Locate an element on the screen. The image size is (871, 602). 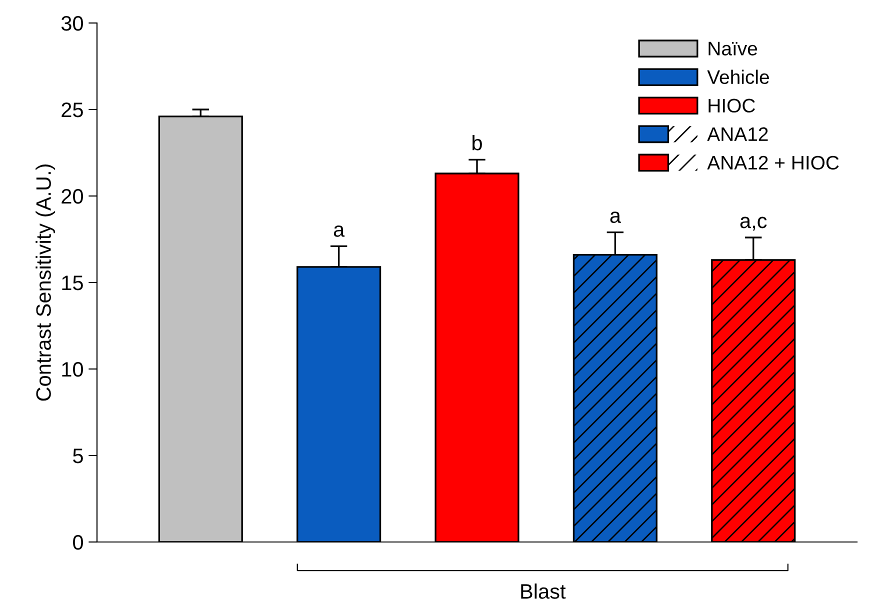
y-tick-label: 30 is located at coordinates (72, 23).